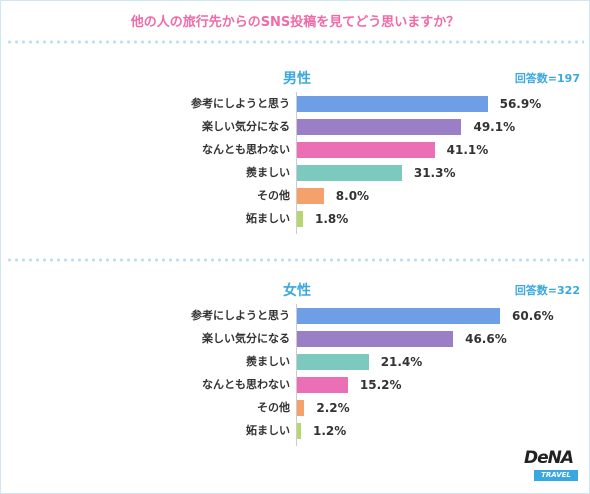  What do you see at coordinates (549, 458) in the screenshot?
I see `logo-main-text: DeNA` at bounding box center [549, 458].